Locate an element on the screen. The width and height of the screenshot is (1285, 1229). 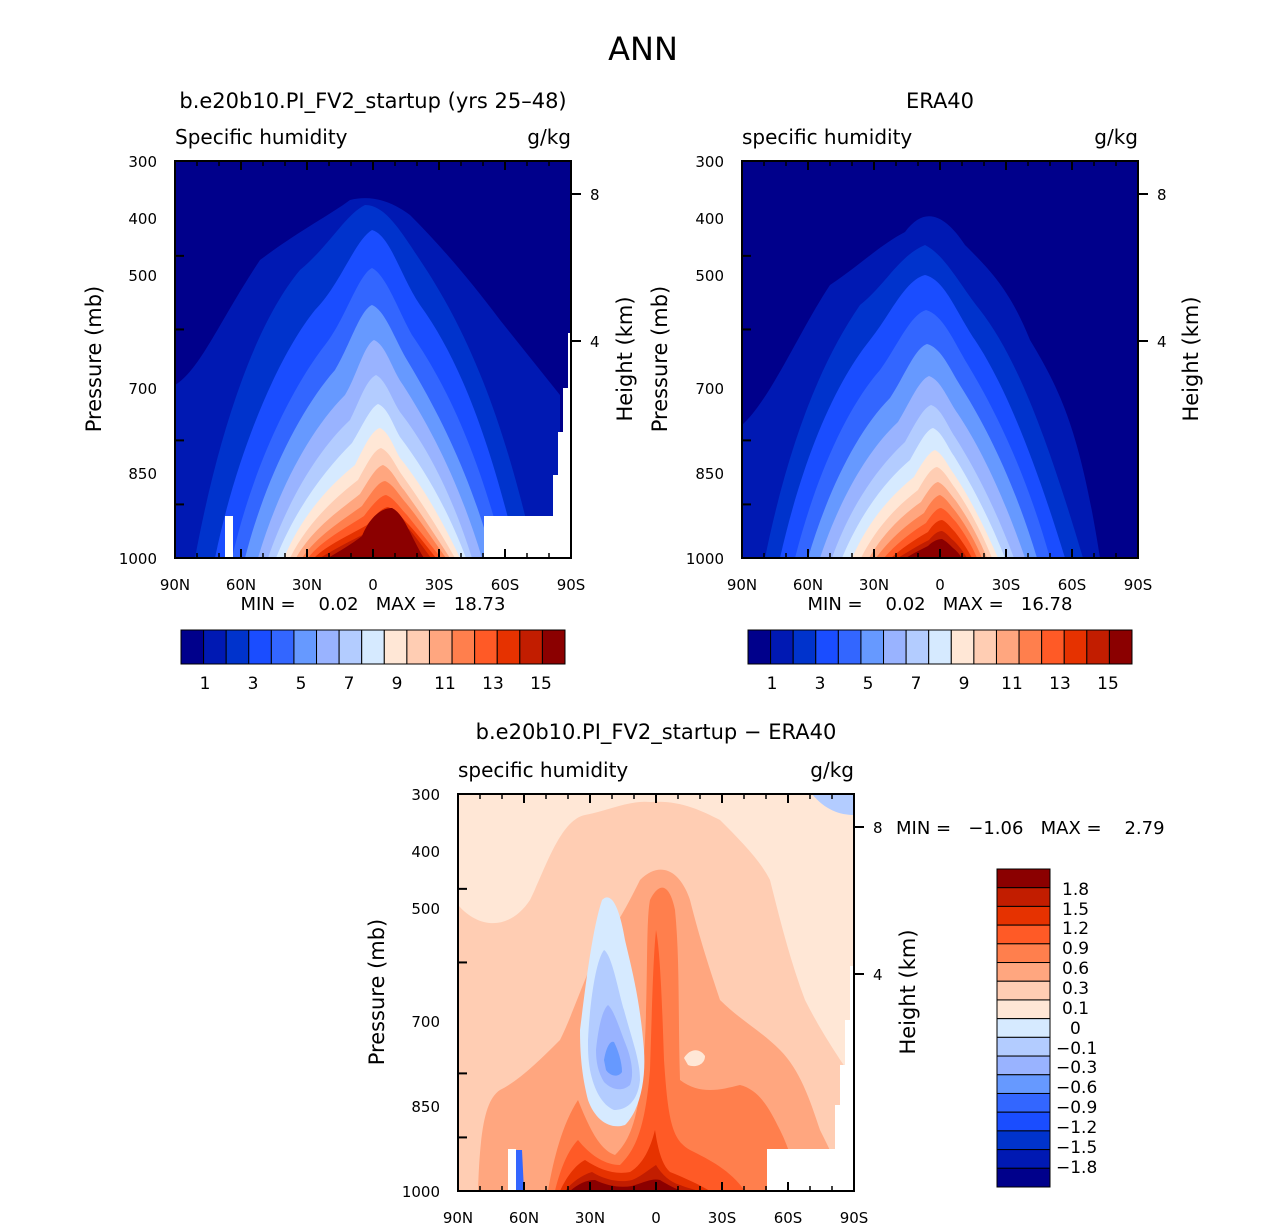
panel-model-title: b.e20b10.PI_FV2_startup (yrs 25–48) is located at coordinates (372, 101).